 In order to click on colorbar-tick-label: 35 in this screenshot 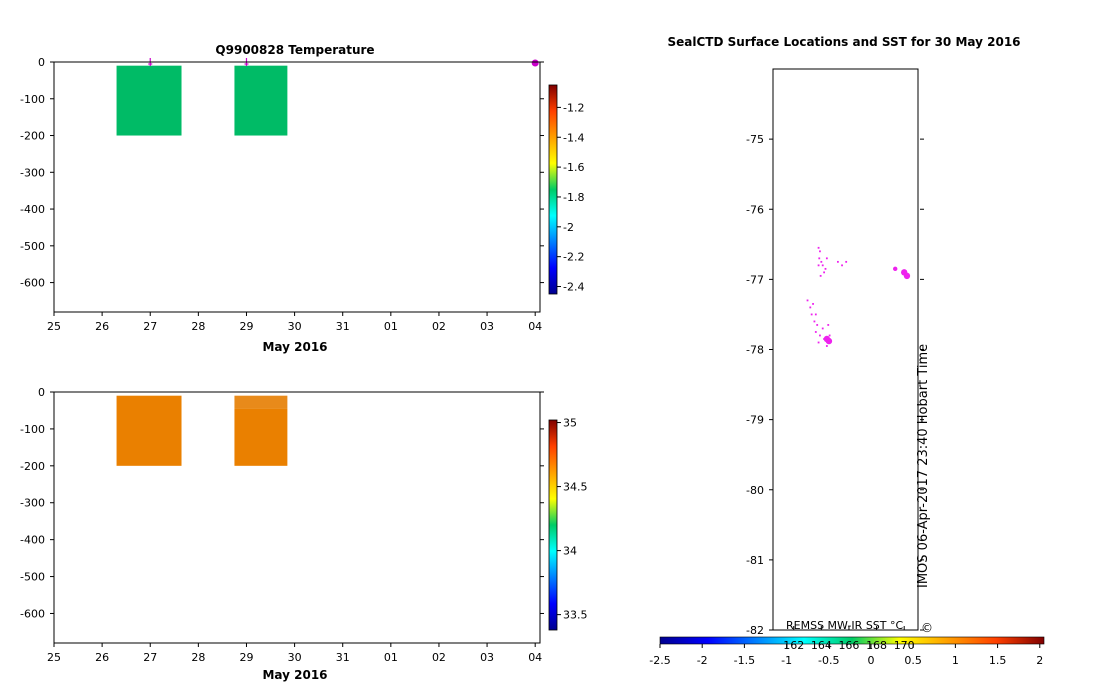, I will do `click(570, 423)`.